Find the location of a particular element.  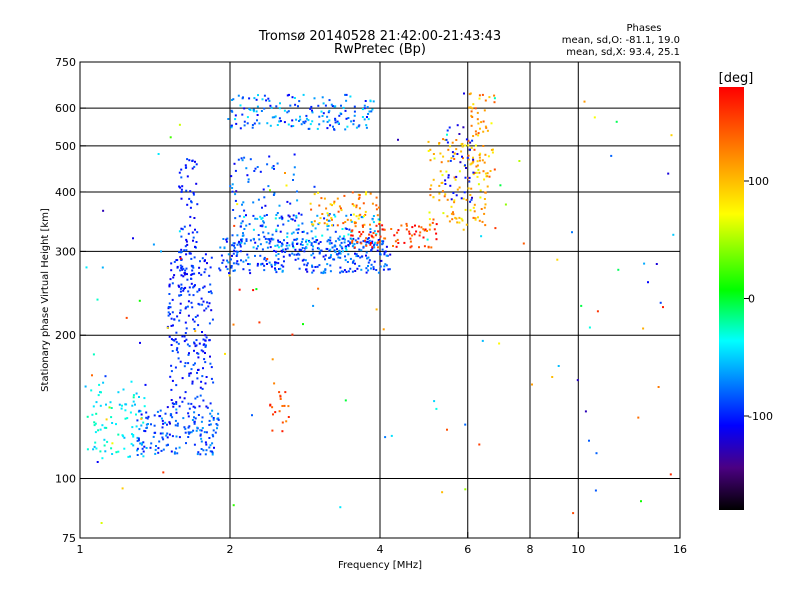

chart-subtitle: RwPretec (Bp) is located at coordinates (380, 49).